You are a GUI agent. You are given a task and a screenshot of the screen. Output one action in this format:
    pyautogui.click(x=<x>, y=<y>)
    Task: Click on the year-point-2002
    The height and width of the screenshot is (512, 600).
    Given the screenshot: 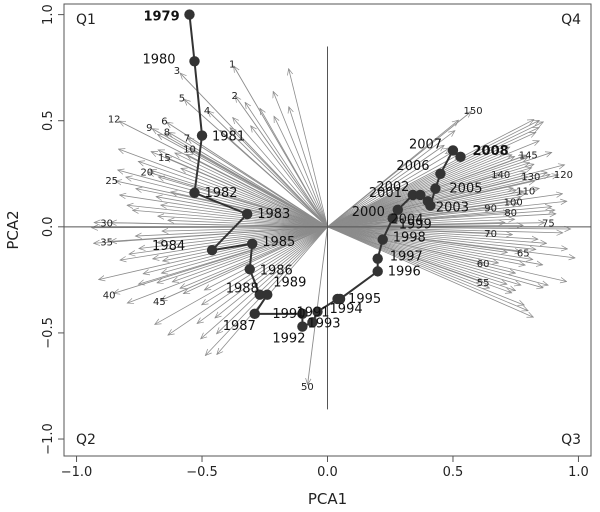 What is the action you would take?
    pyautogui.click(x=420, y=195)
    